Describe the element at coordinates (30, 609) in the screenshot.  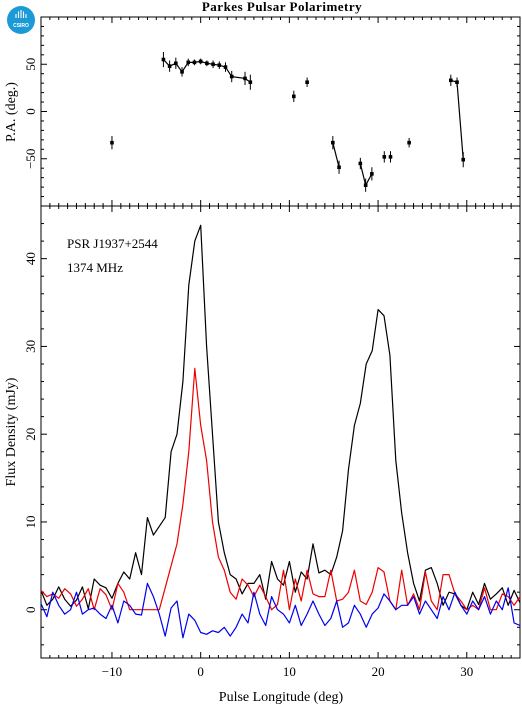
I see `flux-tick-label: 0` at that location.